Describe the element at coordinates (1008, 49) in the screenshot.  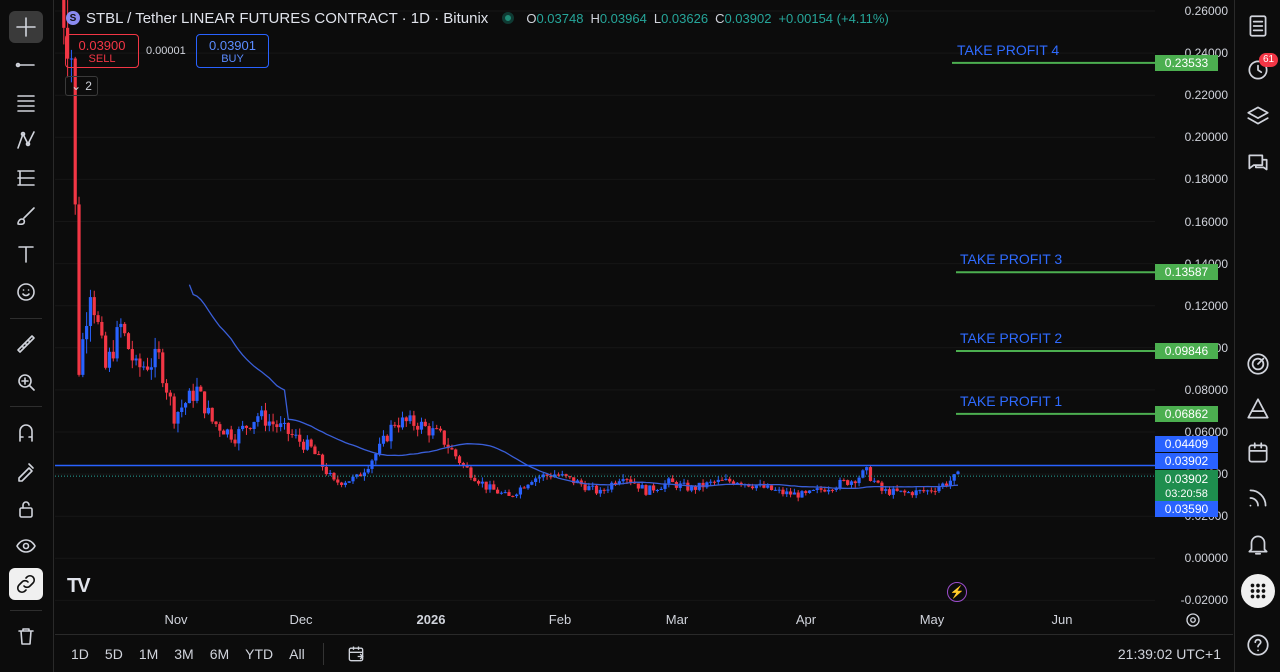
I see `take-profit-label: TAKE PROFIT 4` at that location.